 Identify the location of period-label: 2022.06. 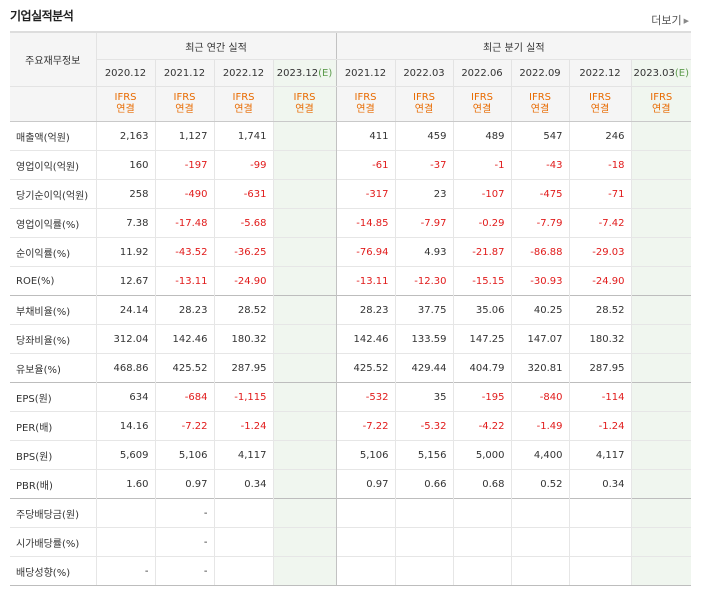
(482, 73).